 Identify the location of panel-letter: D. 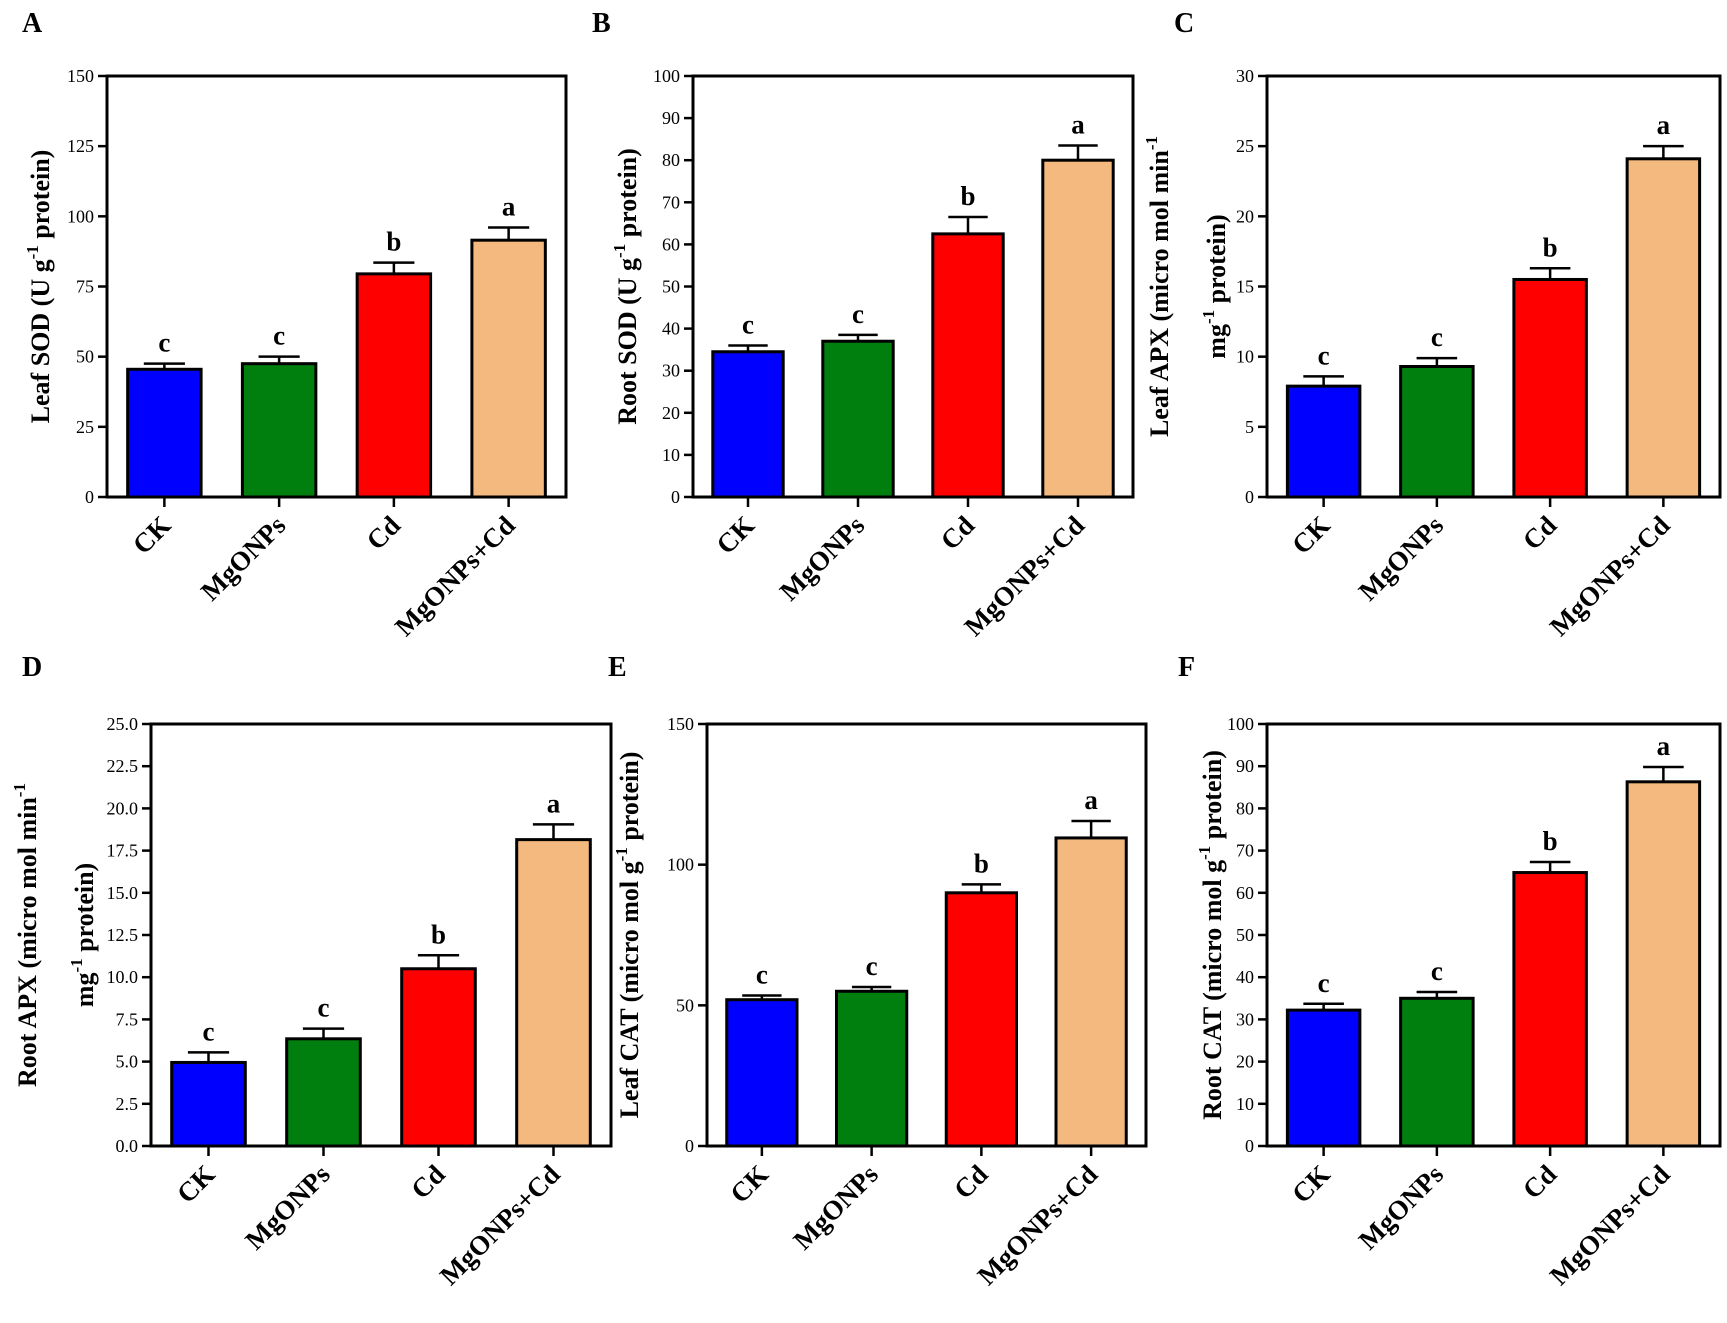
(32, 667).